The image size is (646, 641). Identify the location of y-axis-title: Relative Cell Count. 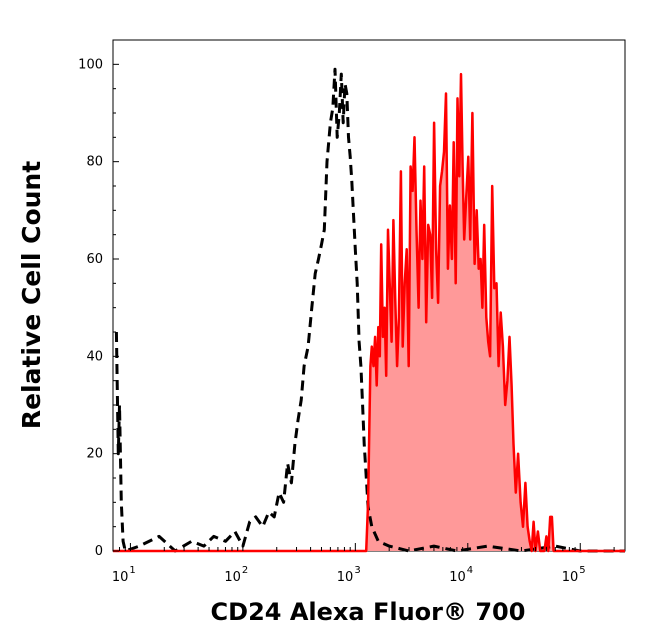
(31, 295).